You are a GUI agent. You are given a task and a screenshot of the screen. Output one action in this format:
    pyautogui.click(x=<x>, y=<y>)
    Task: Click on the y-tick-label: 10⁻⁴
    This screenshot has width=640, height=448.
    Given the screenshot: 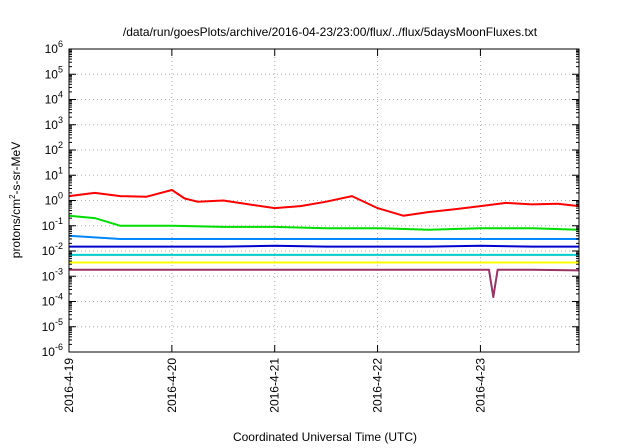 What is the action you would take?
    pyautogui.click(x=52, y=300)
    